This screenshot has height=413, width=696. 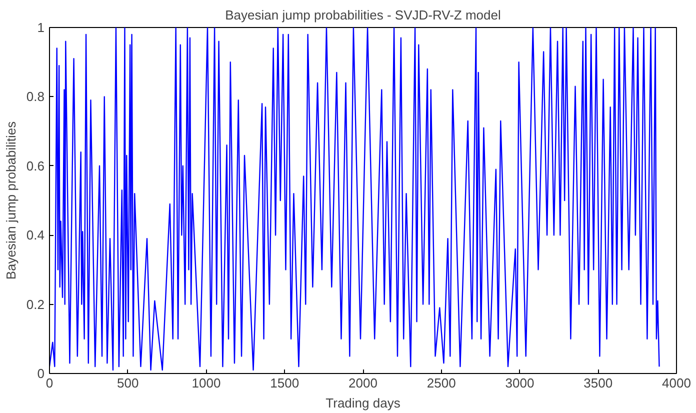 I want to click on y-tick-label: 0, so click(x=41, y=373).